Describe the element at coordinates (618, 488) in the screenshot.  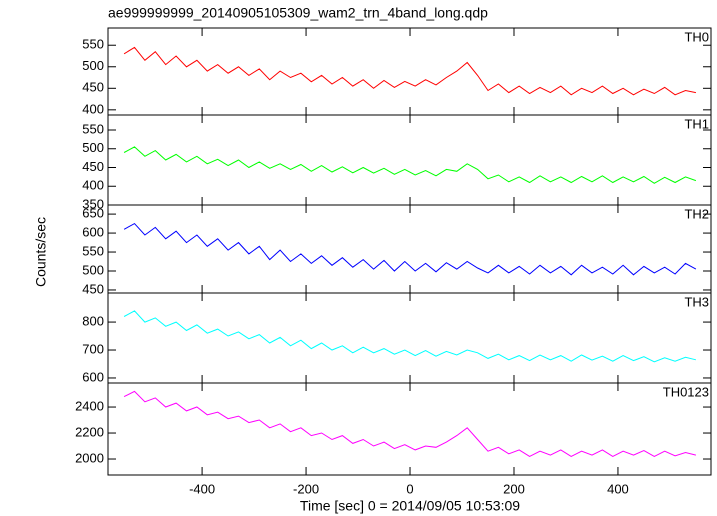
I see `x-tick-label: 400` at that location.